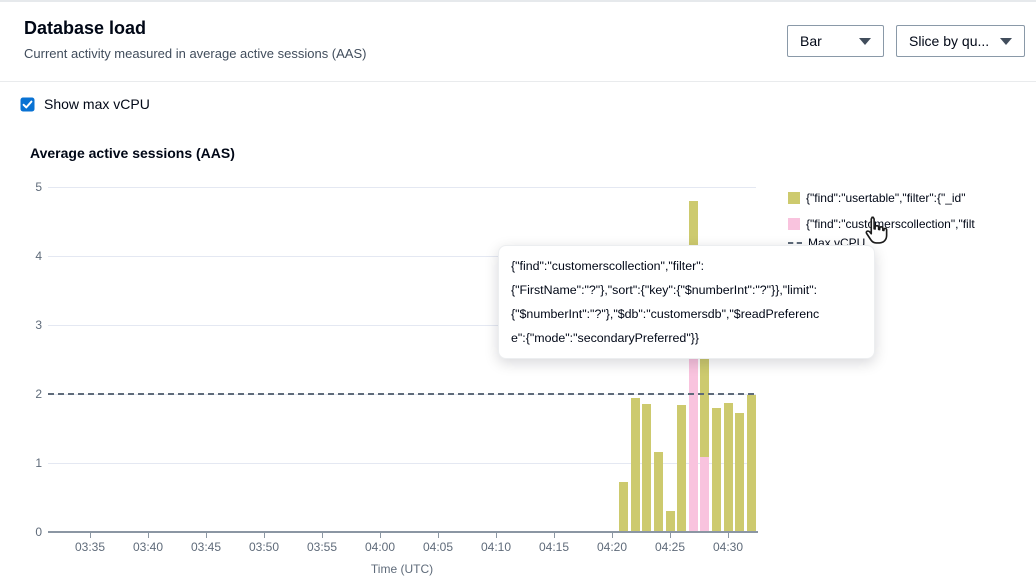 The width and height of the screenshot is (1036, 586). Describe the element at coordinates (38, 394) in the screenshot. I see `y-axis-tick-label: 2` at that location.